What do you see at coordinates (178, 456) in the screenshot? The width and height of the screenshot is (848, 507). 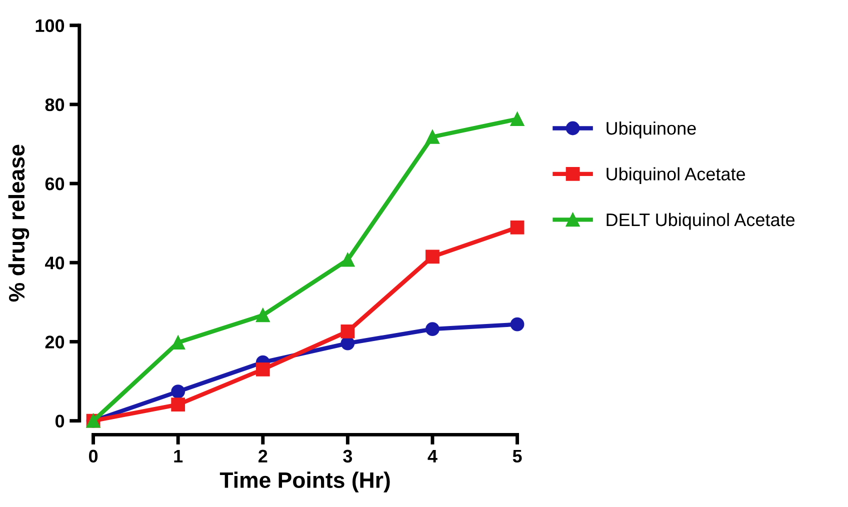 I see `x-tick-label: 1` at bounding box center [178, 456].